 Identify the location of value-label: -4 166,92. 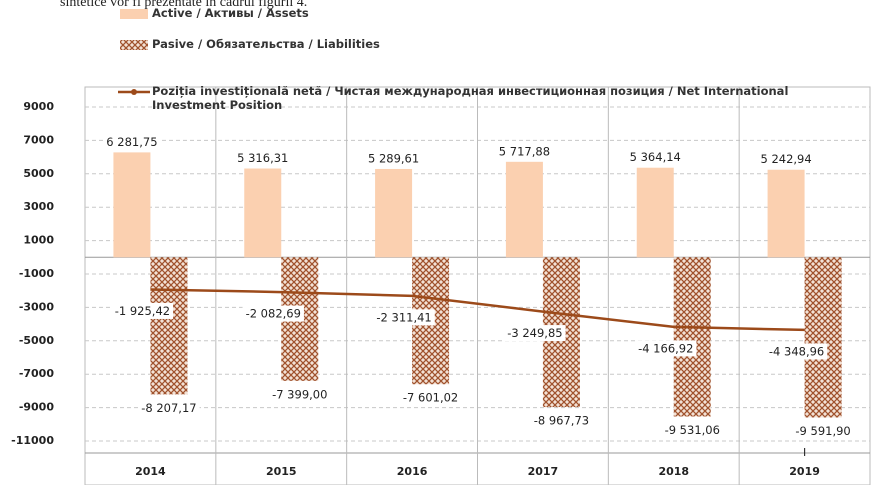
(665, 348).